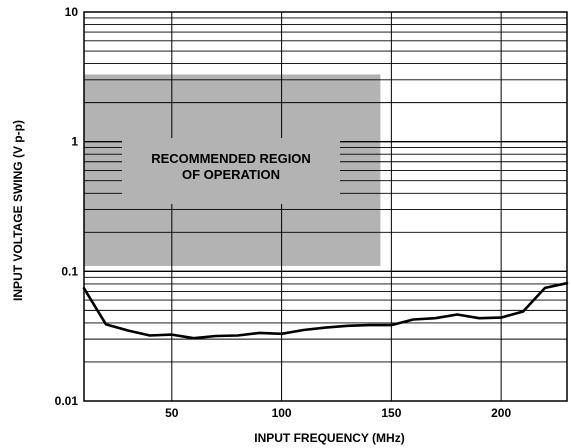 This screenshot has height=448, width=571. I want to click on y-tick-label: 0.01, so click(67, 401).